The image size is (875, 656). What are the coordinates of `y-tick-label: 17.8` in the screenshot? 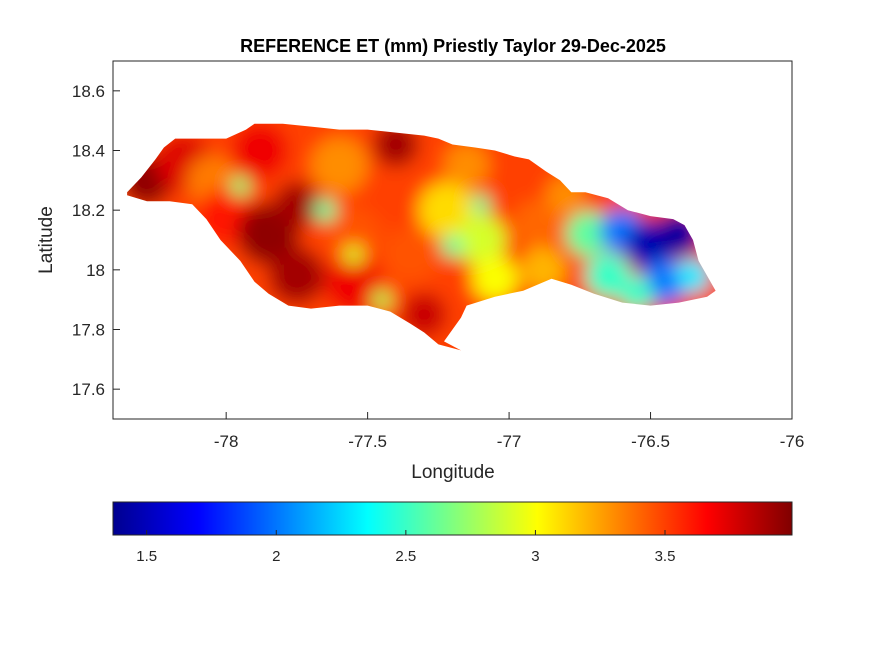 It's located at (88, 330).